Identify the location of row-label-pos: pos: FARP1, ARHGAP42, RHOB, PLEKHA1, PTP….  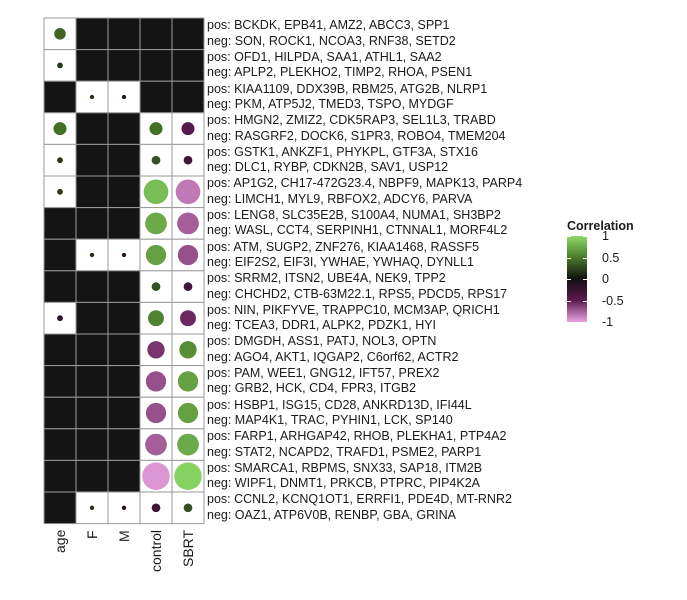
(357, 436).